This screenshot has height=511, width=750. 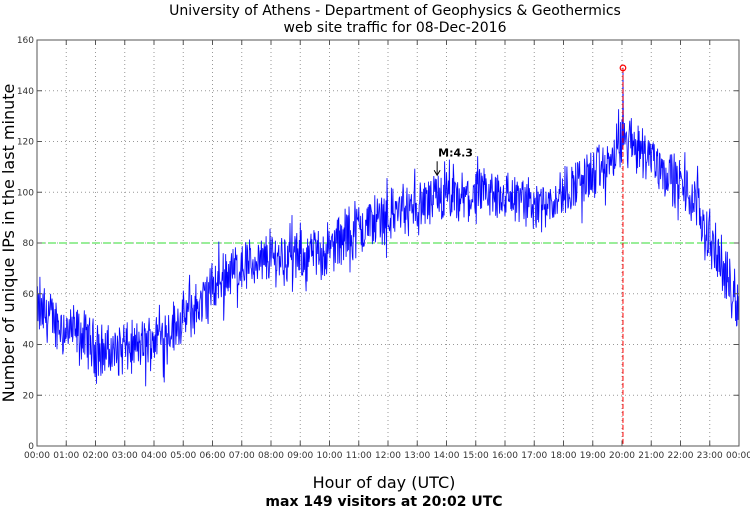 I want to click on x-tick-label: 07:00, so click(x=242, y=456).